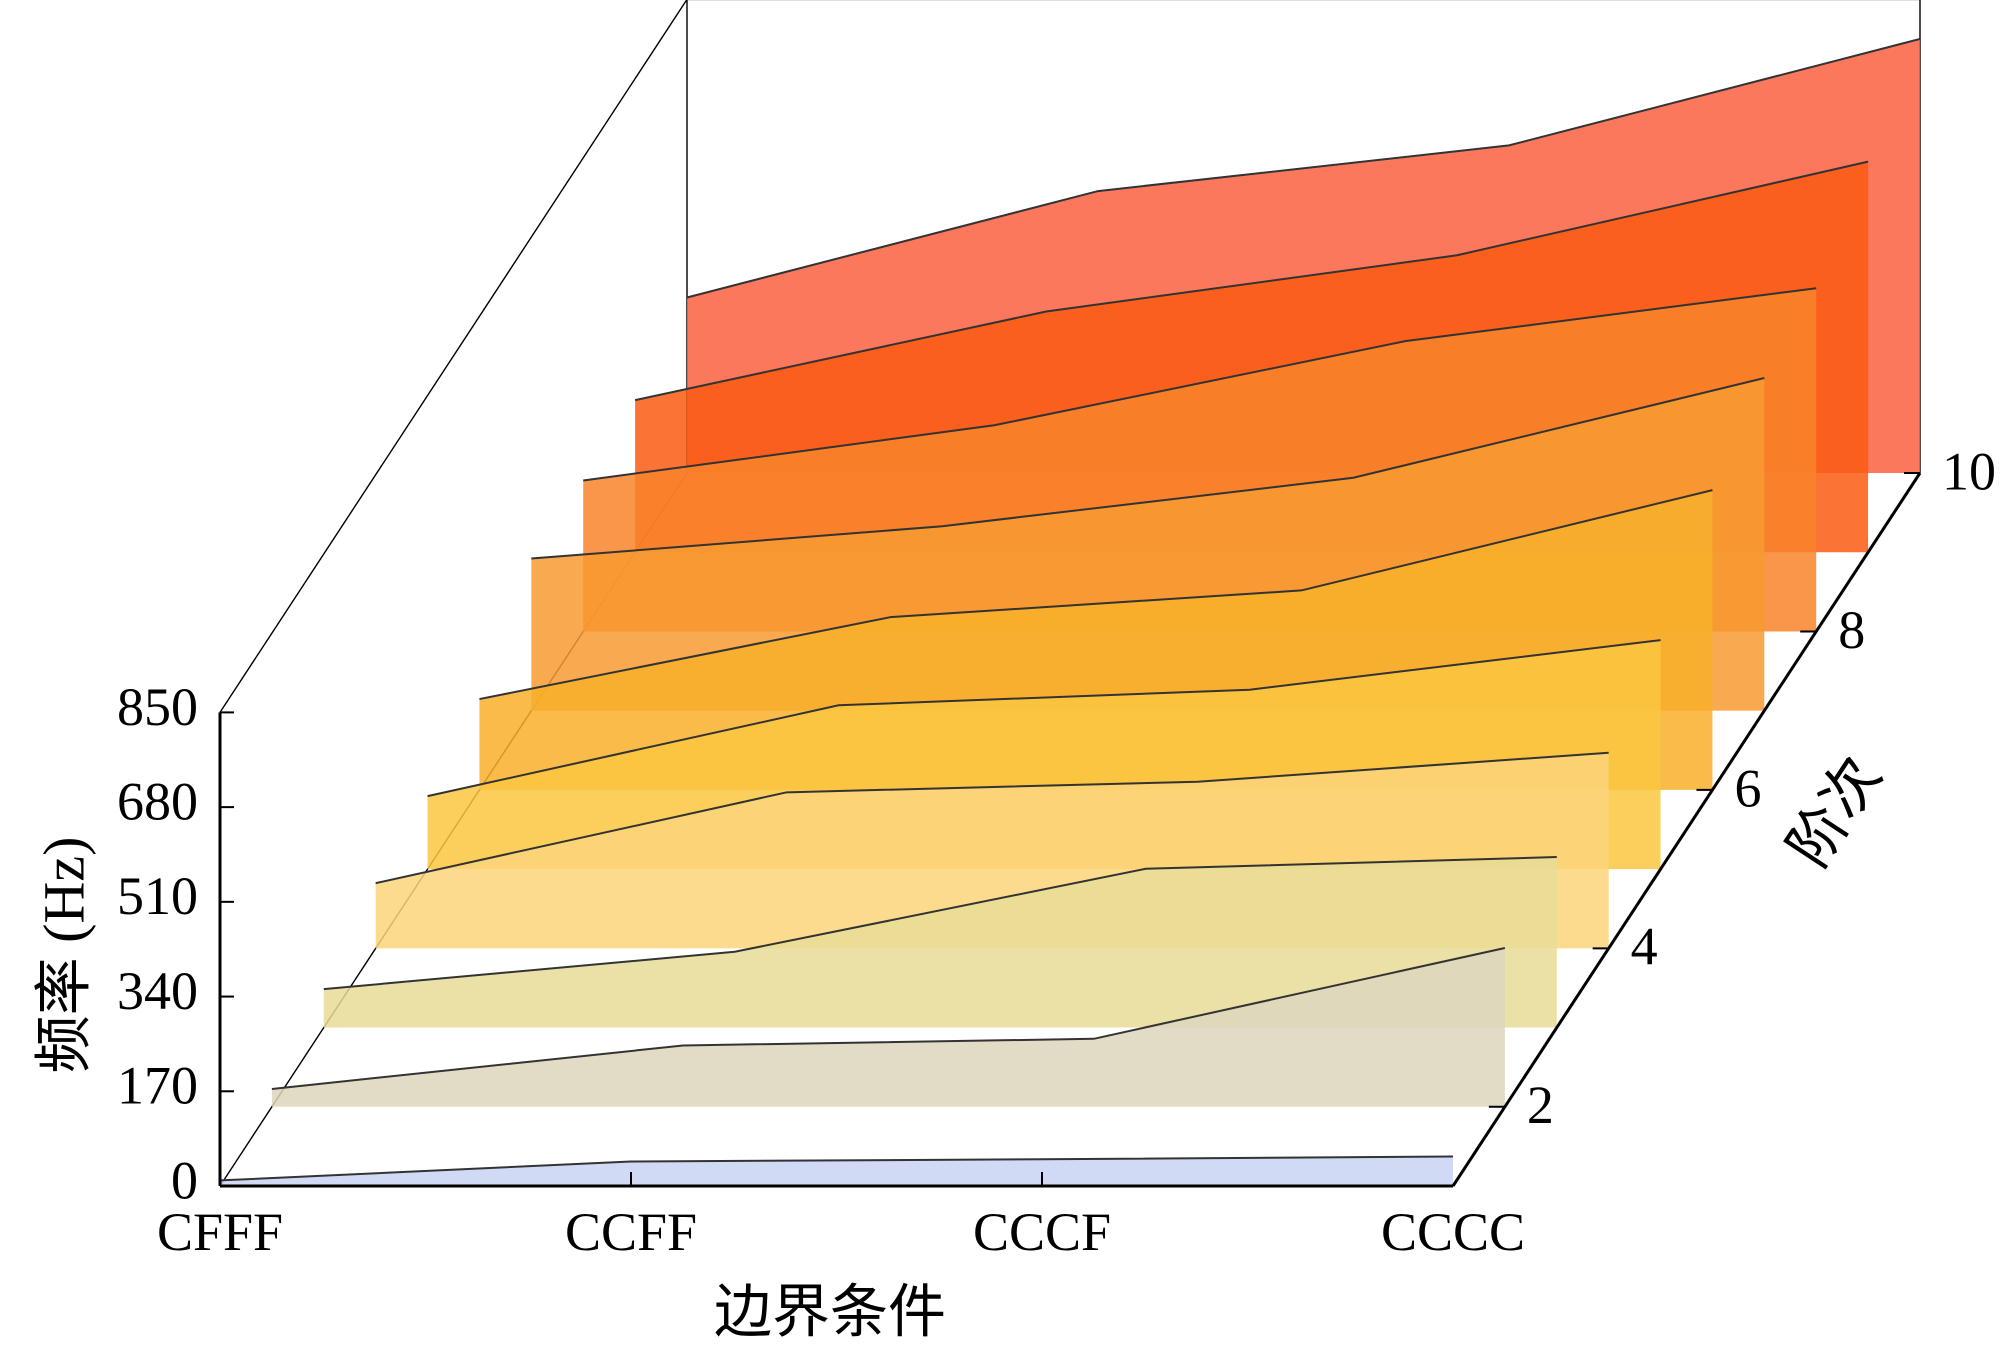 This screenshot has width=2000, height=1362. Describe the element at coordinates (631, 1232) in the screenshot. I see `x-tick-label: CCFF` at that location.